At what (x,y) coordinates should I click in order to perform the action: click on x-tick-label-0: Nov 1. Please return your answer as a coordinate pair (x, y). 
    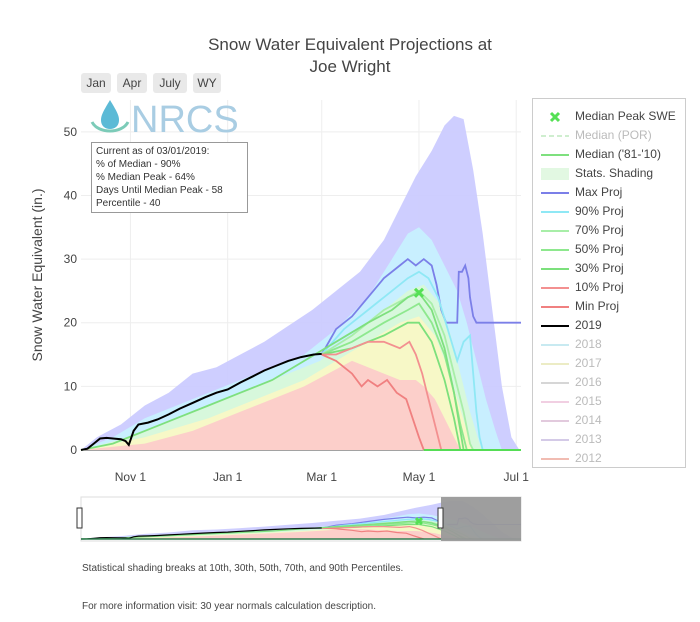
    Looking at the image, I should click on (131, 477).